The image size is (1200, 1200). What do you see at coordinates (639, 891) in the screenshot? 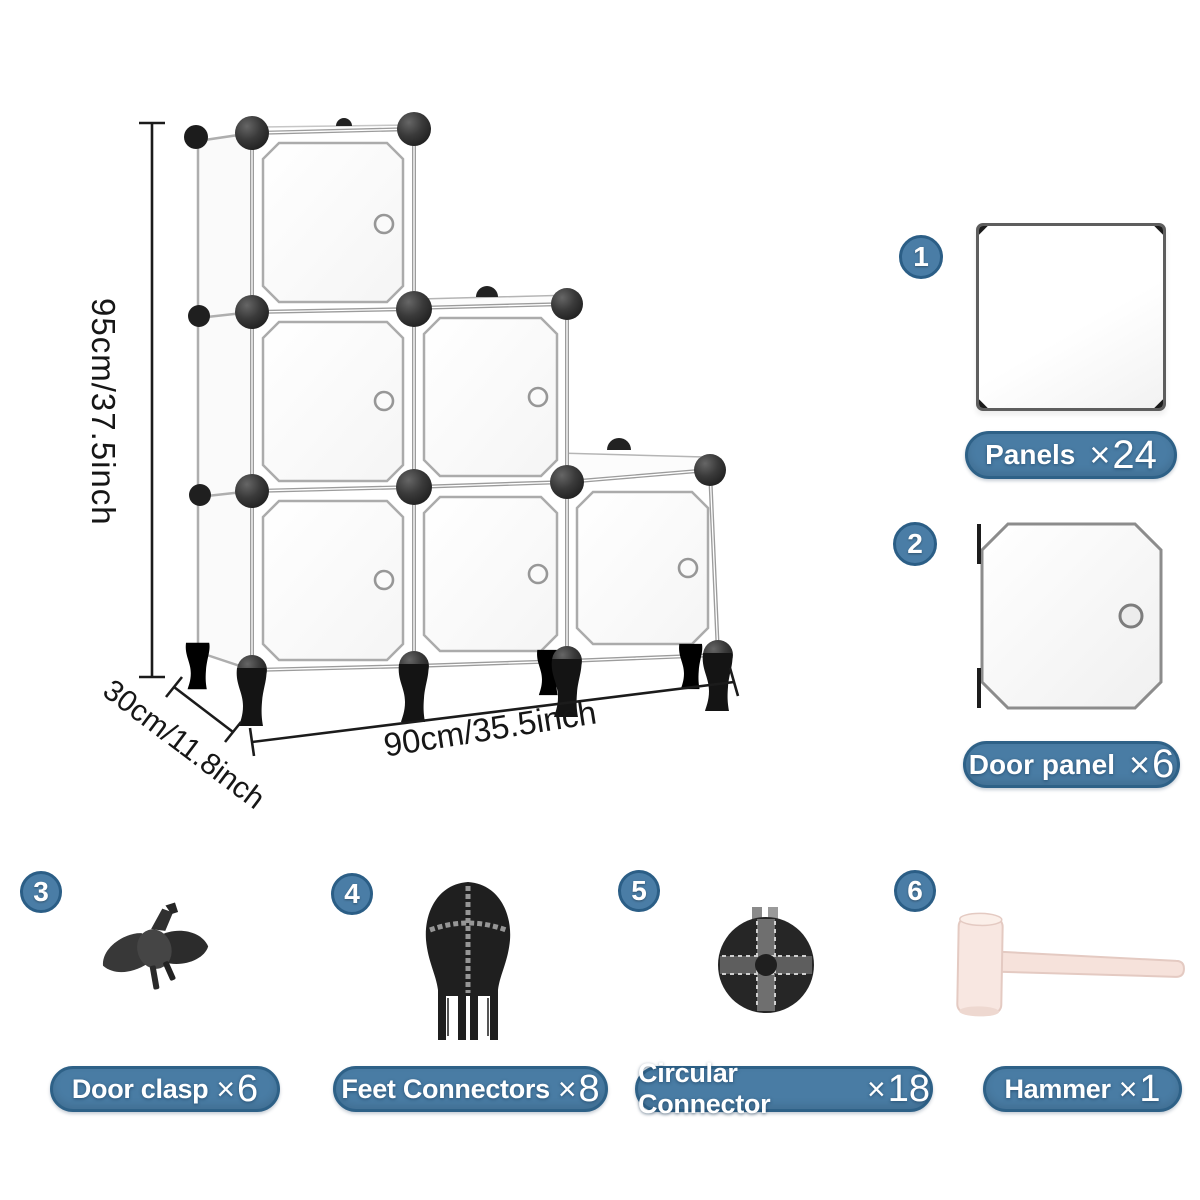
I see `item-badge-5: 5` at bounding box center [639, 891].